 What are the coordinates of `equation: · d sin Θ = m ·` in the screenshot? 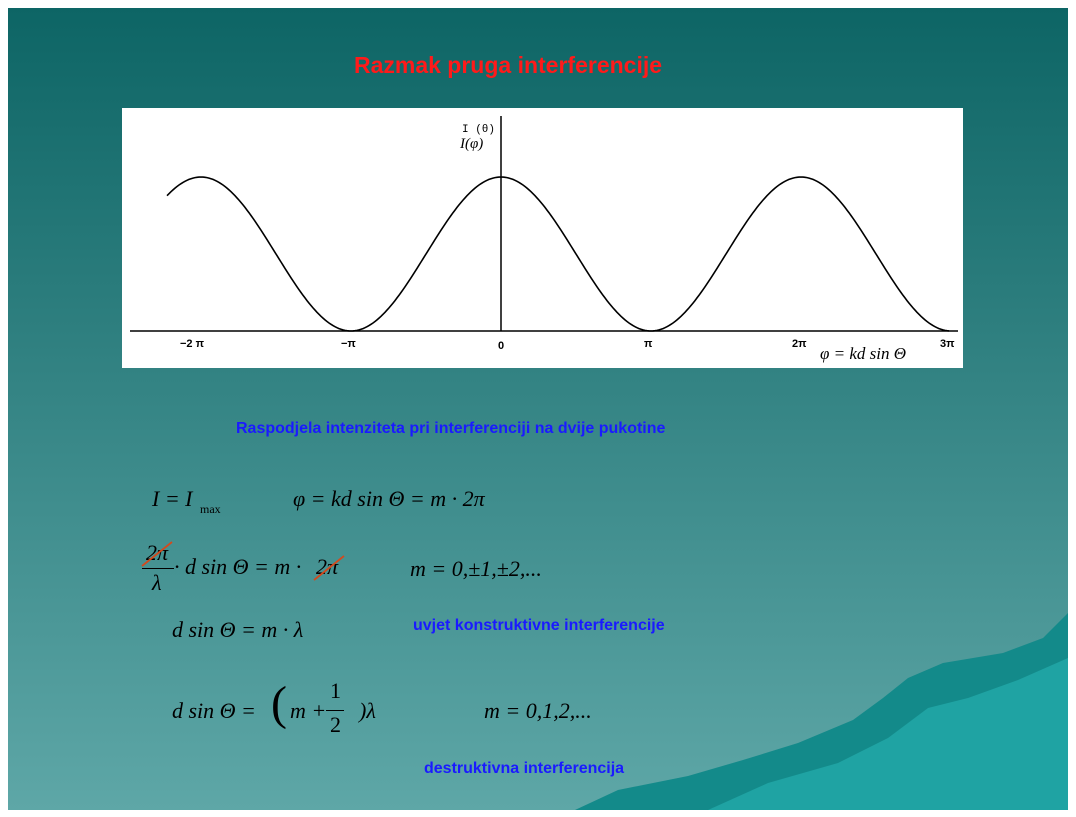 It's located at (238, 566).